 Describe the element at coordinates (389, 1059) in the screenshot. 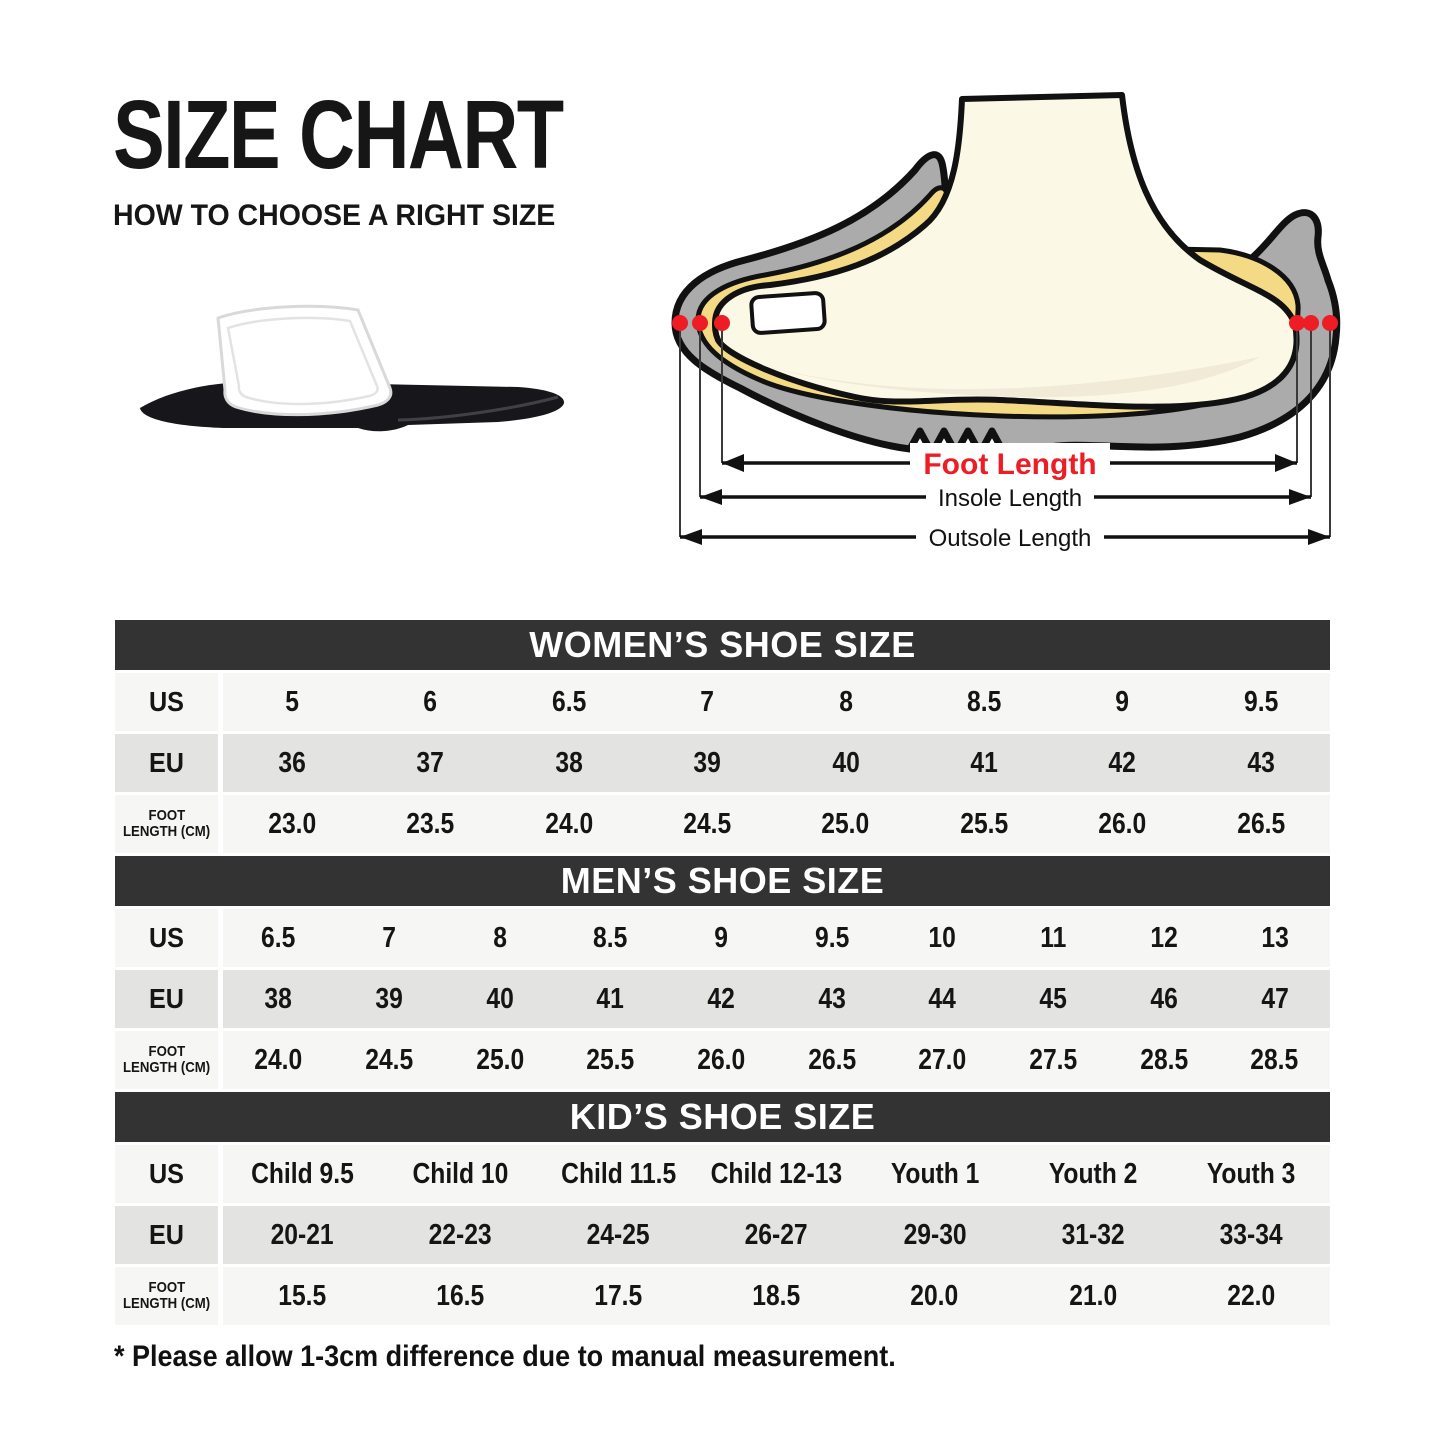

I see `size-cell: 24.5` at that location.